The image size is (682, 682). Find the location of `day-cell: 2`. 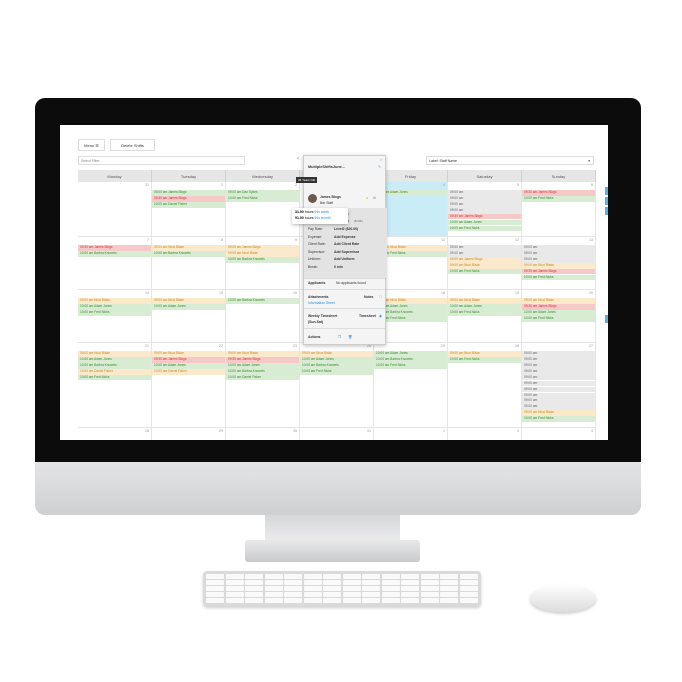

day-cell: 2 is located at coordinates (485, 434).